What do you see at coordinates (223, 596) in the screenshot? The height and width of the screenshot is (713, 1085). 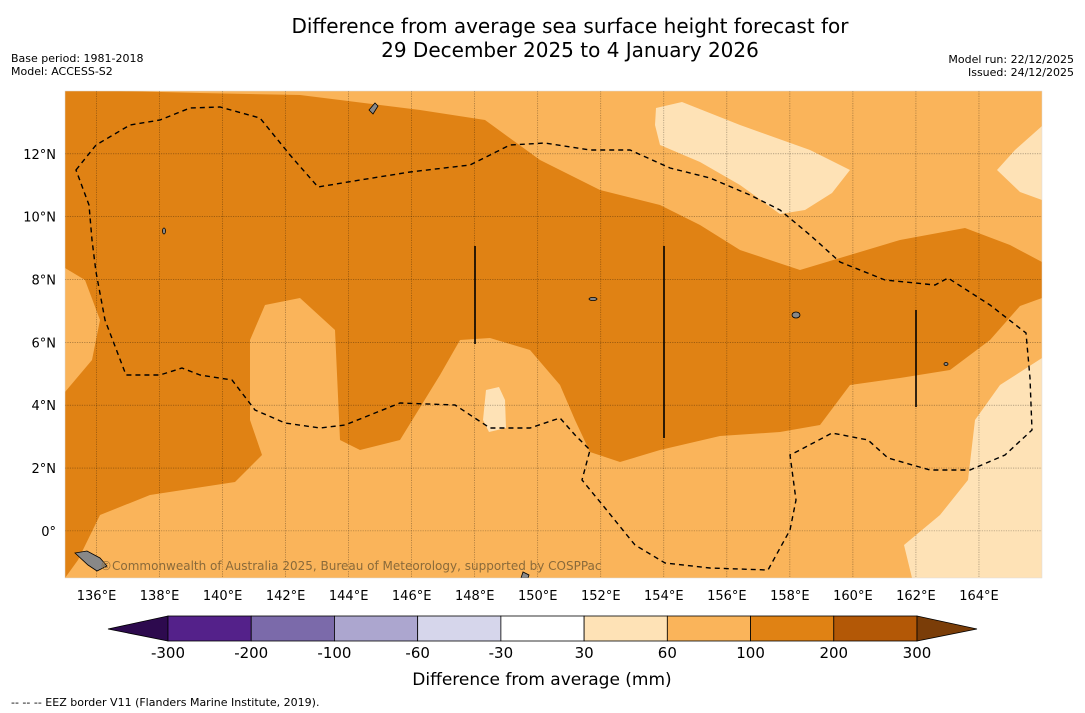 I see `lon-label: 140°E` at bounding box center [223, 596].